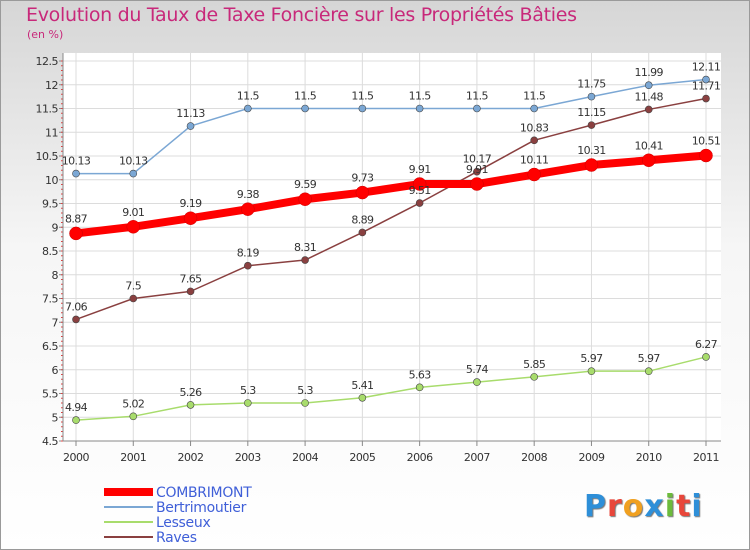 The height and width of the screenshot is (550, 750). I want to click on legend-label-3: Raves, so click(176, 538).